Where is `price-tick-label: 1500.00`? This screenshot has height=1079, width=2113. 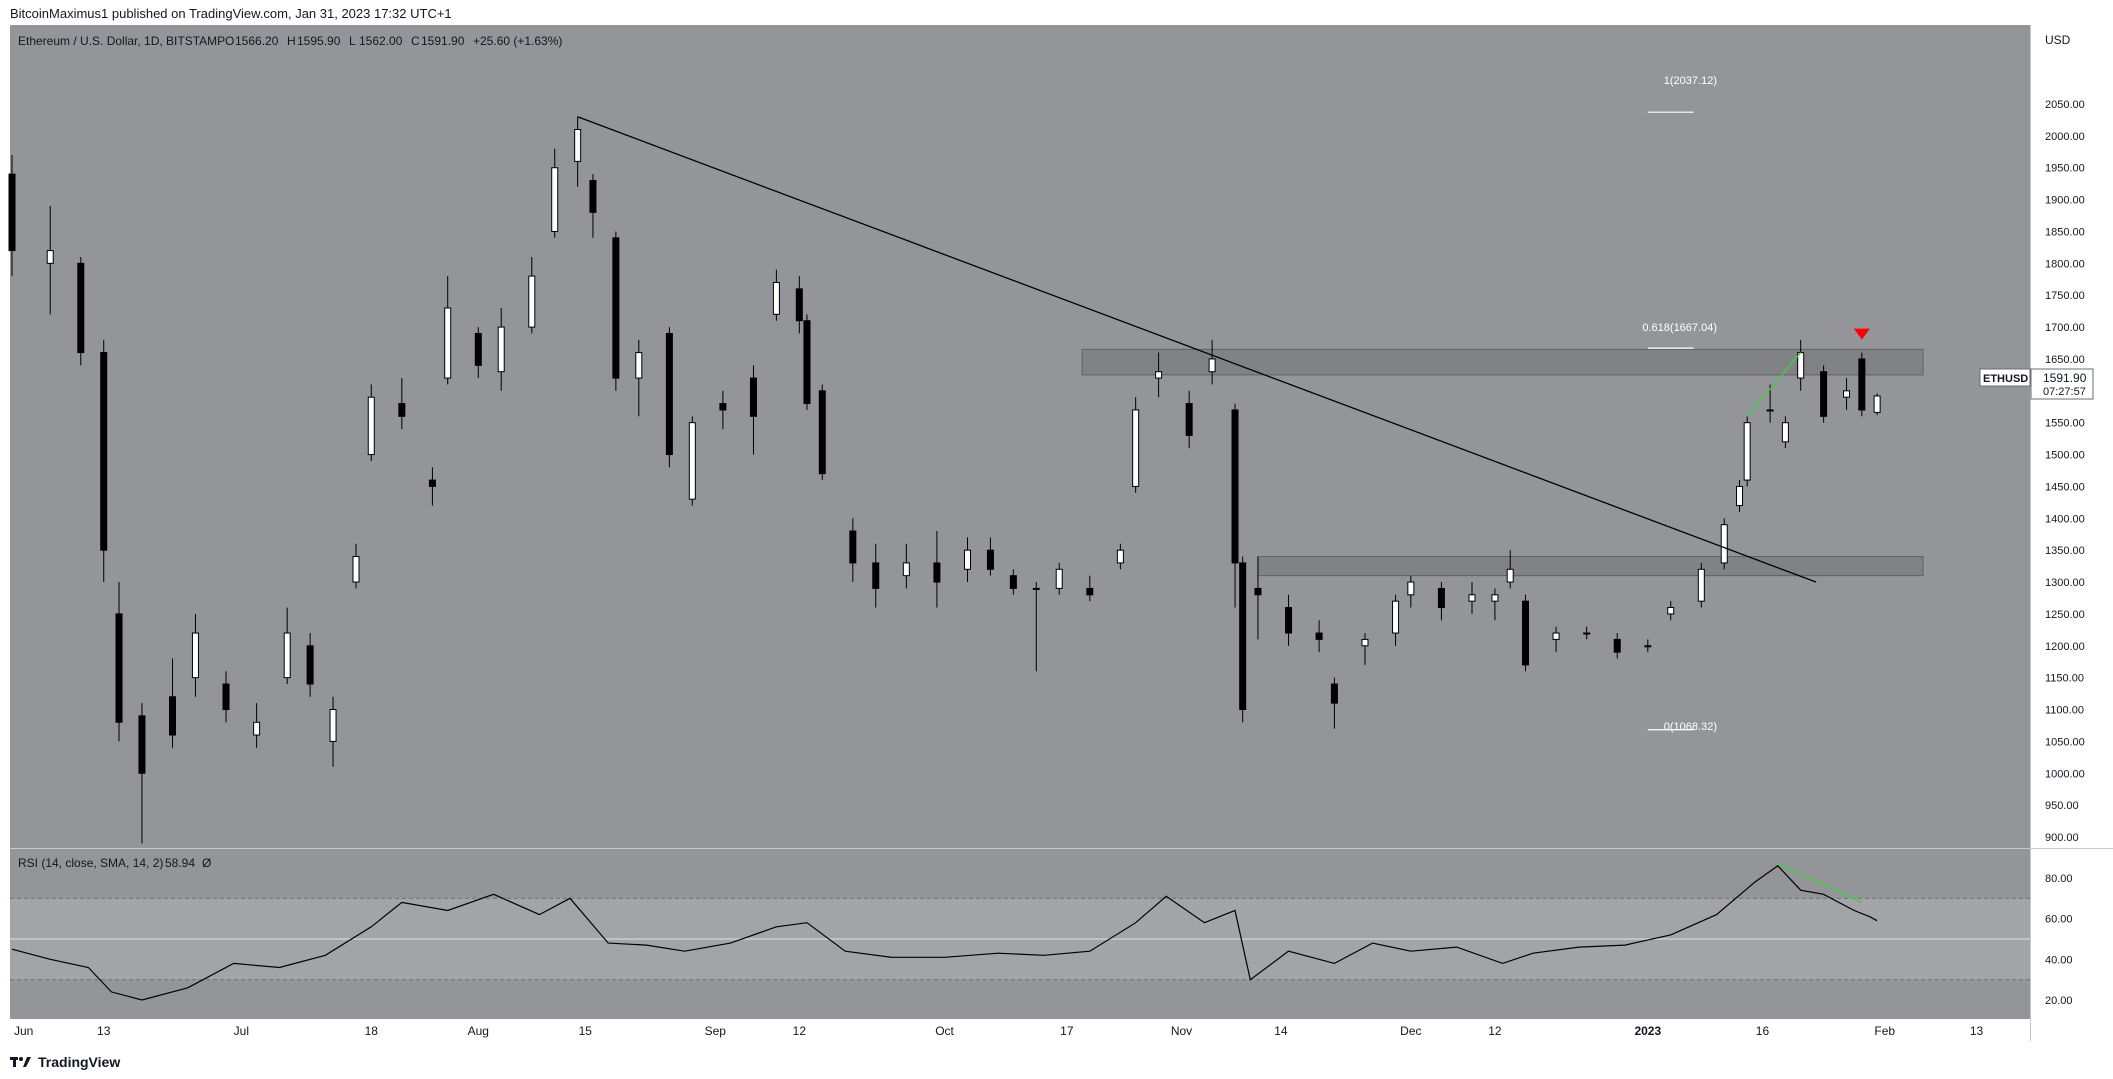
price-tick-label: 1500.00 is located at coordinates (2065, 456).